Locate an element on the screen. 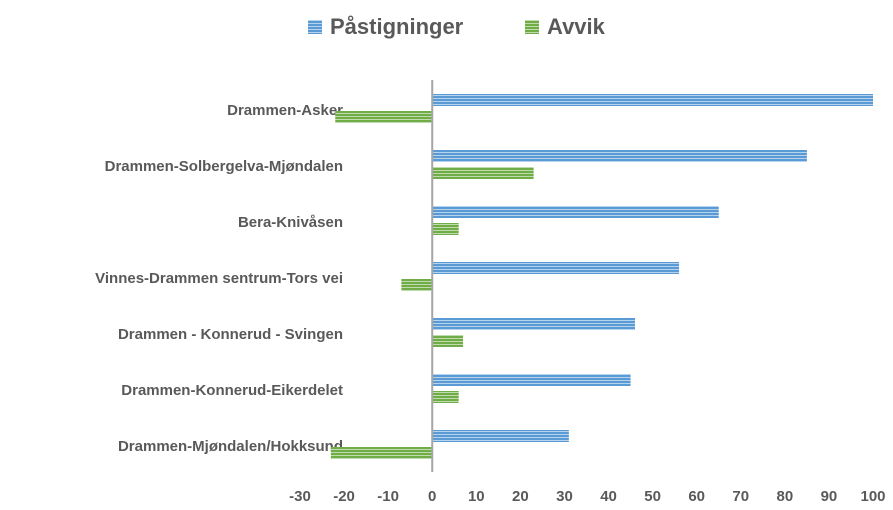 This screenshot has height=510, width=893. x-tick-label: 20 is located at coordinates (520, 496).